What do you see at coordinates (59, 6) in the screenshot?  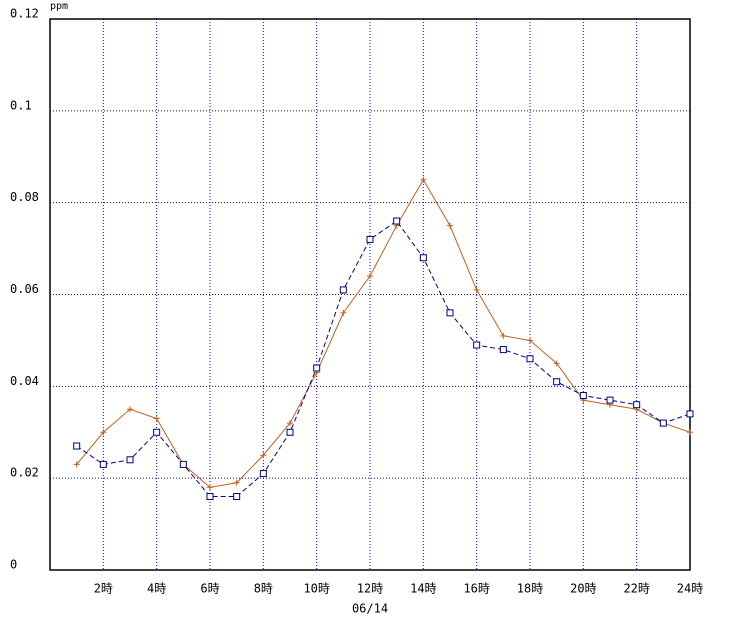 I see `y-unit: ppm` at bounding box center [59, 6].